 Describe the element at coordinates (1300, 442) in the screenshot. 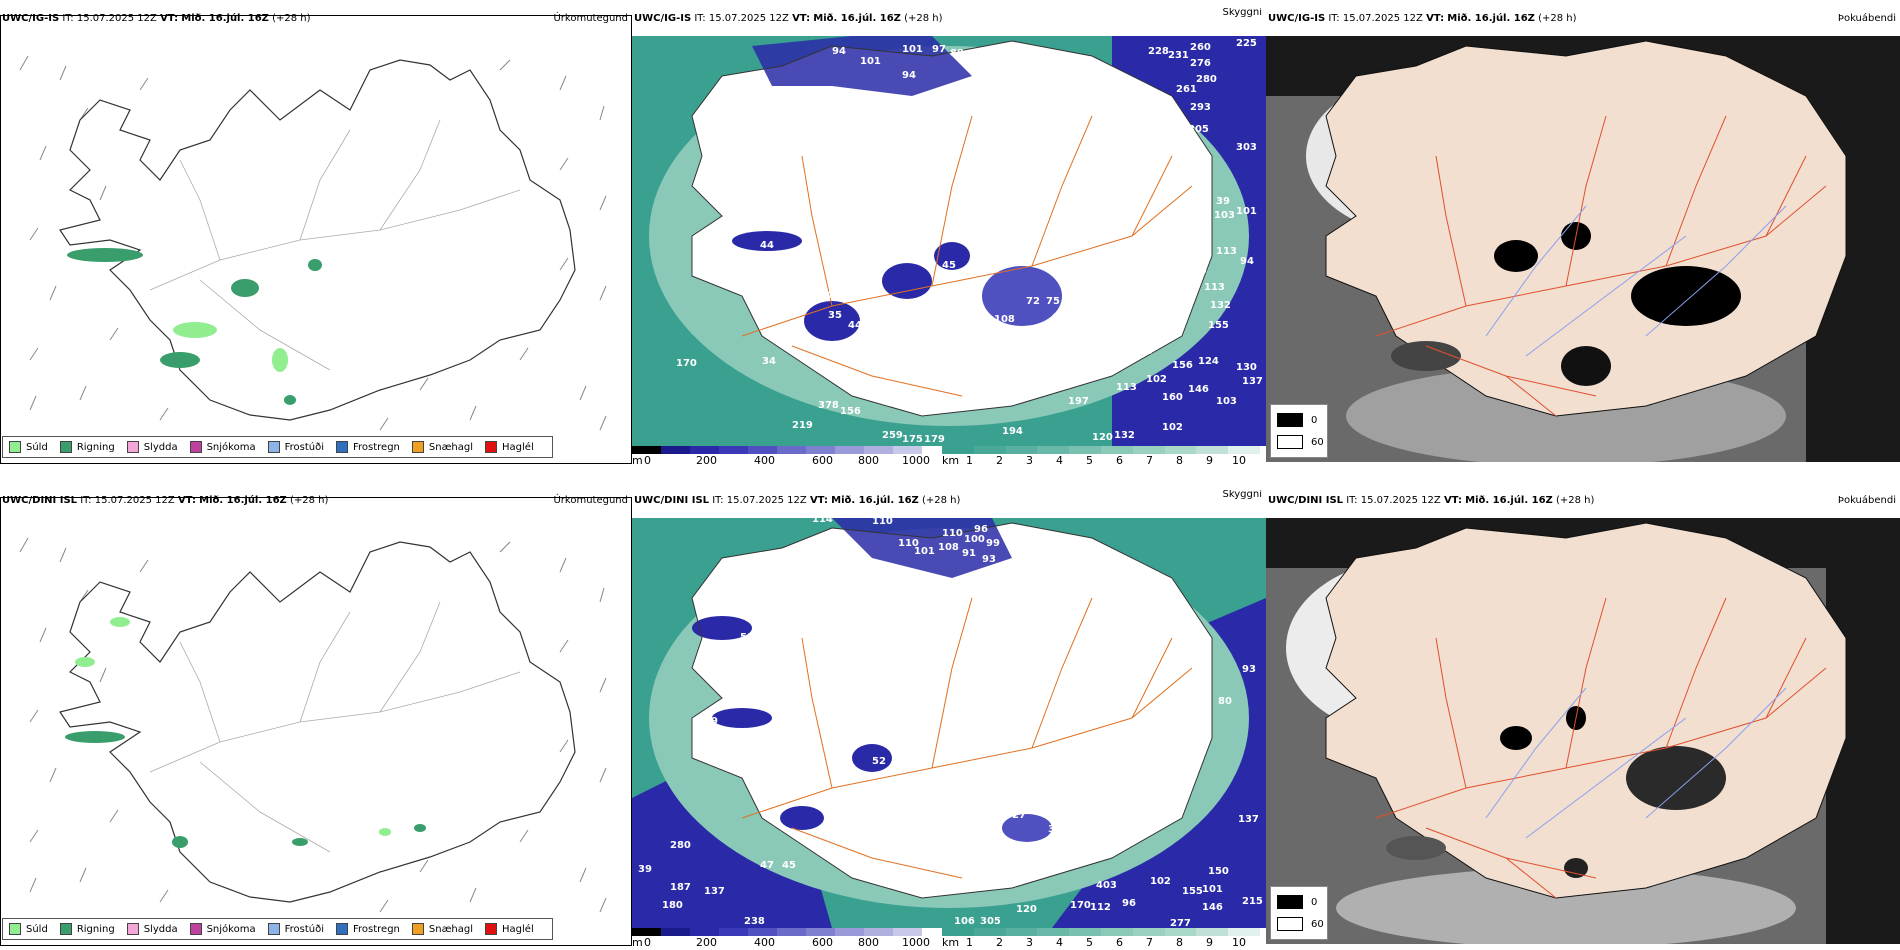

I see `fog-legend-row: 60` at that location.